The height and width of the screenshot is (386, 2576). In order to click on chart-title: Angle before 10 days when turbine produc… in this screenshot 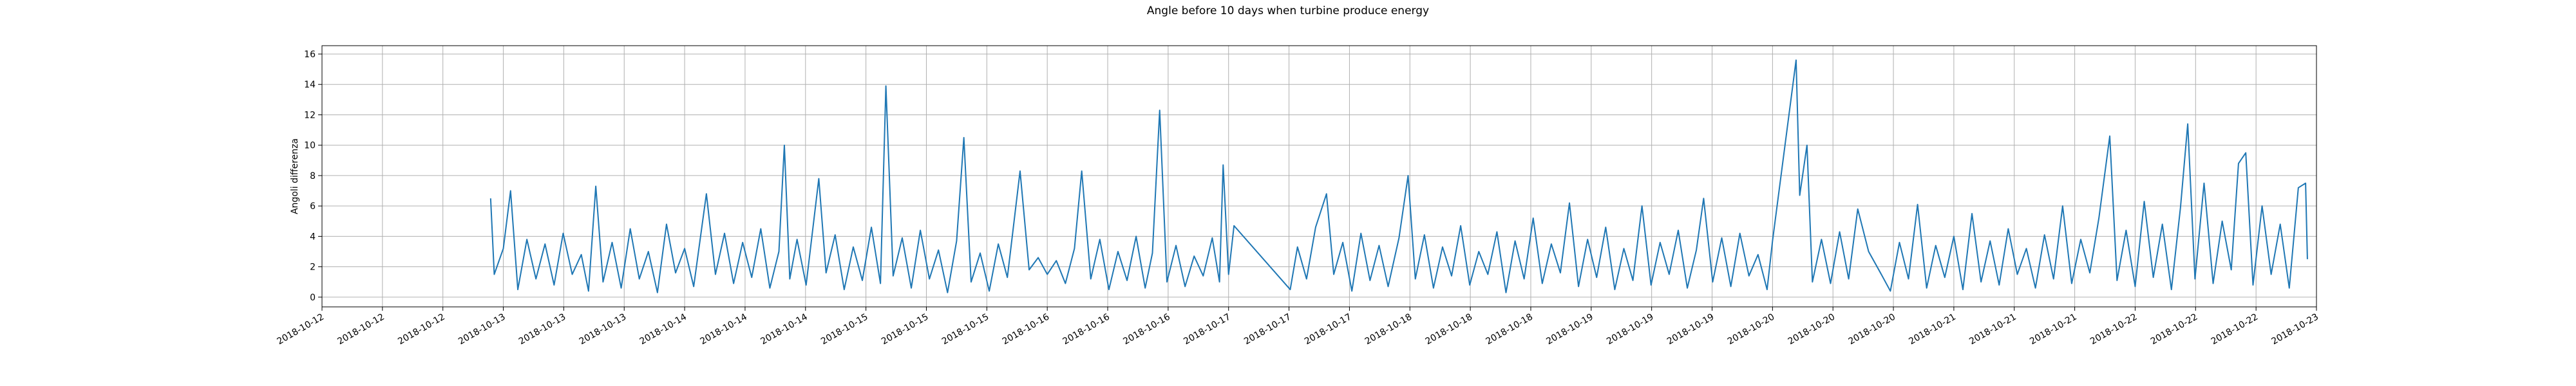, I will do `click(1288, 11)`.